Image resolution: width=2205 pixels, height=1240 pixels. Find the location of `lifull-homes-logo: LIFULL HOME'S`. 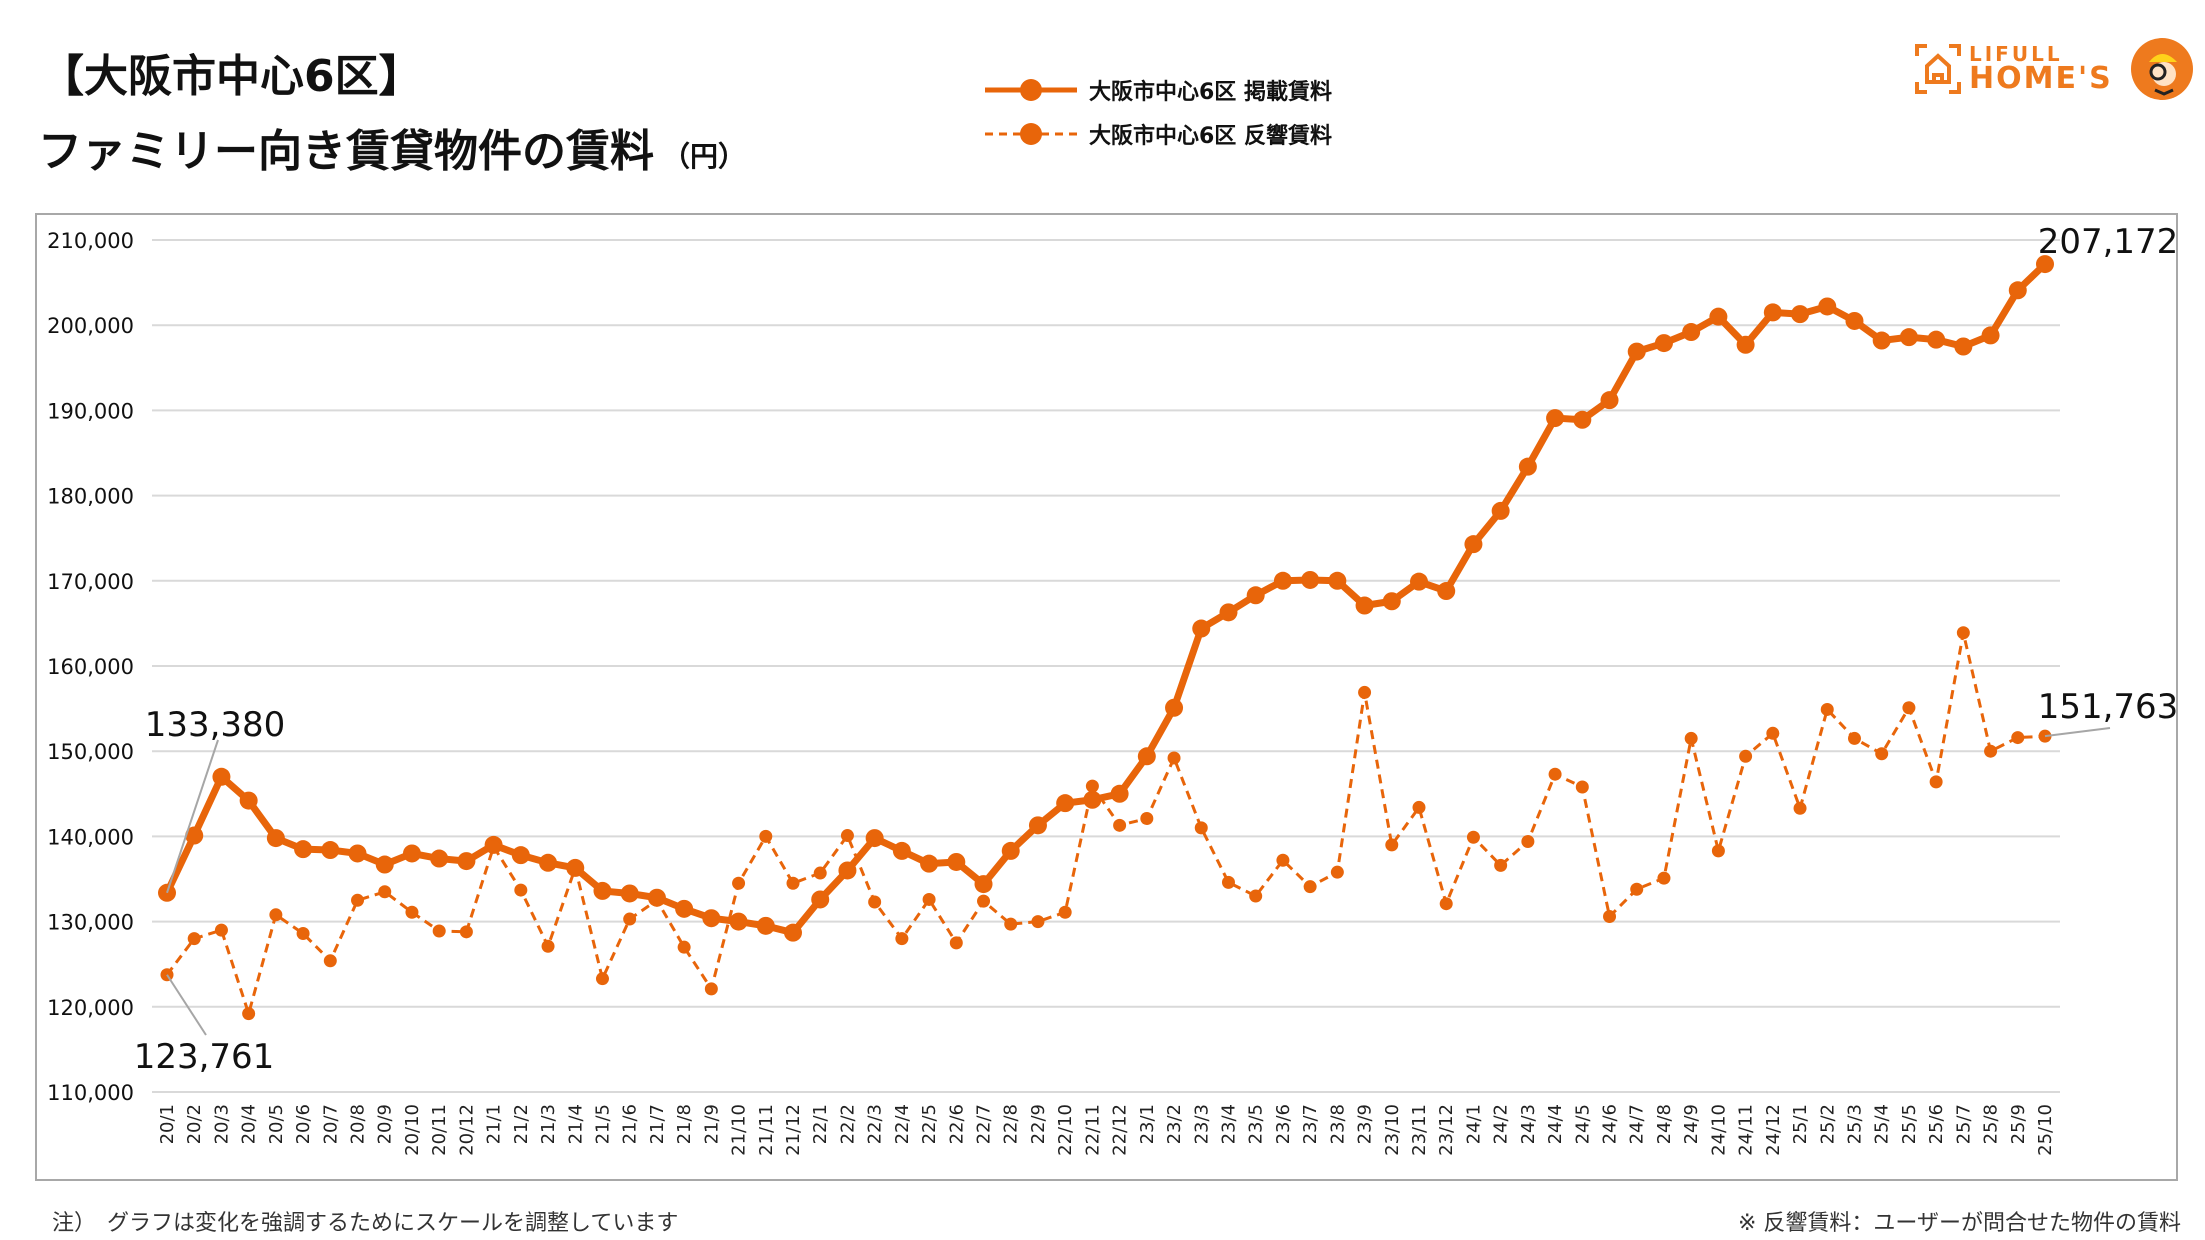

lifull-homes-logo: LIFULL HOME'S is located at coordinates (2054, 69).